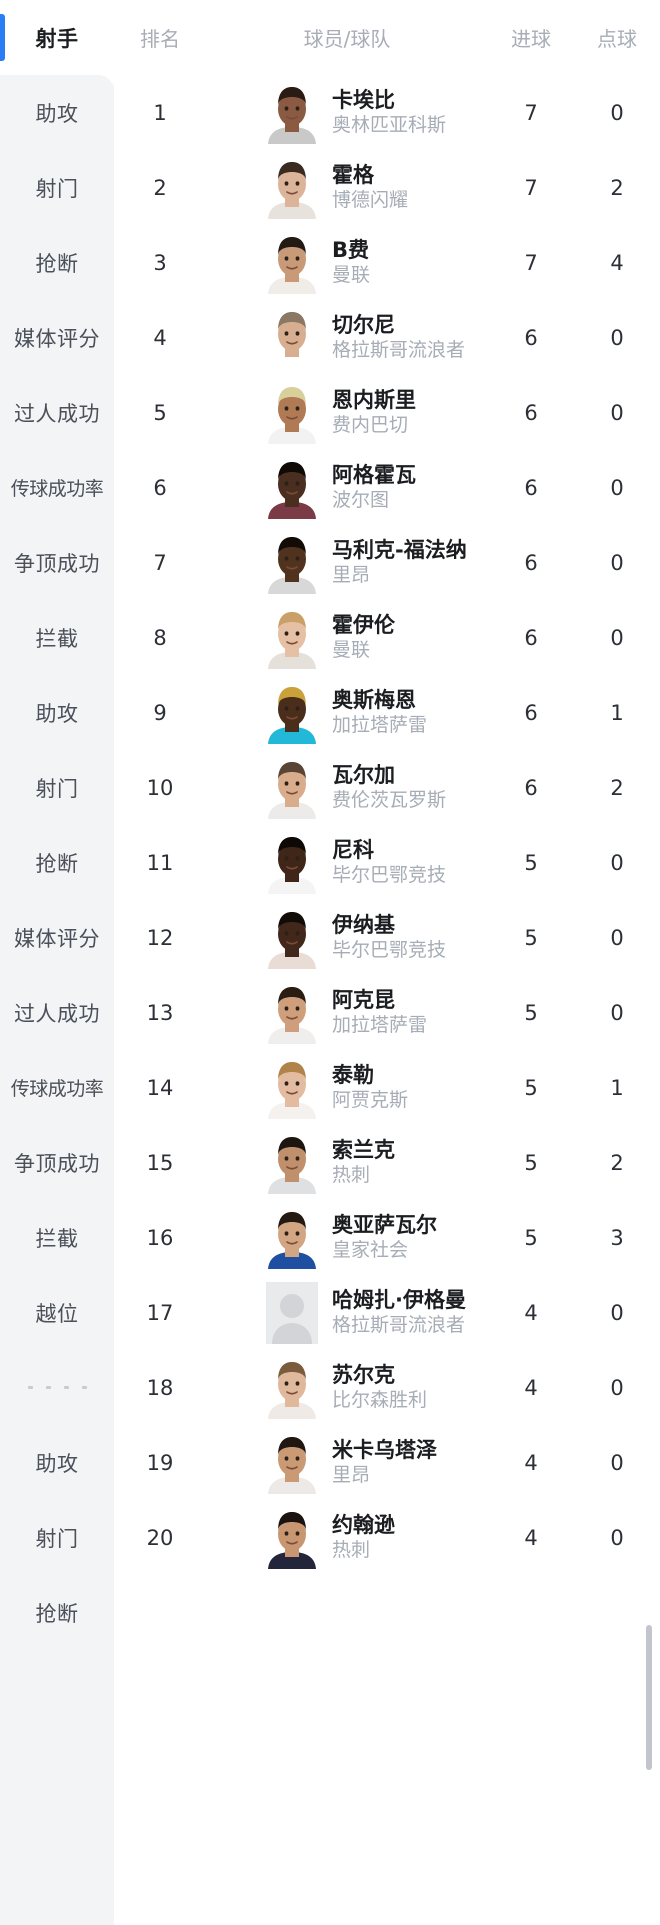 The width and height of the screenshot is (660, 1925). I want to click on sidebar-item-6: 传球成功率, so click(57, 487).